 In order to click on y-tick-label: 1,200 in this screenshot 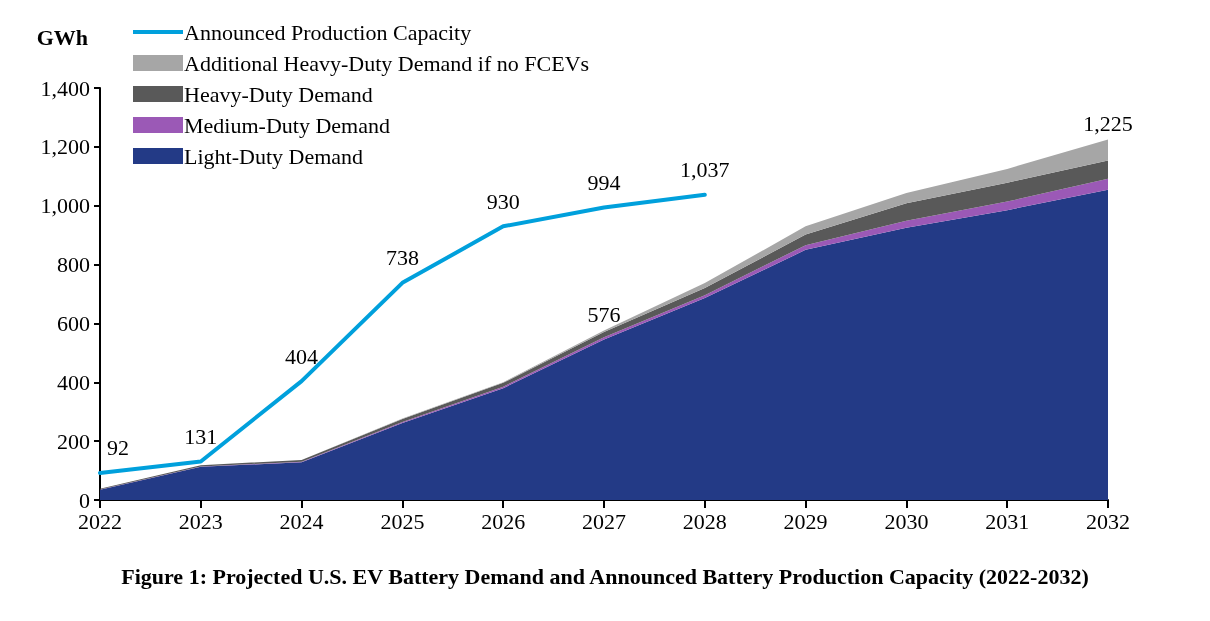, I will do `click(65, 147)`.